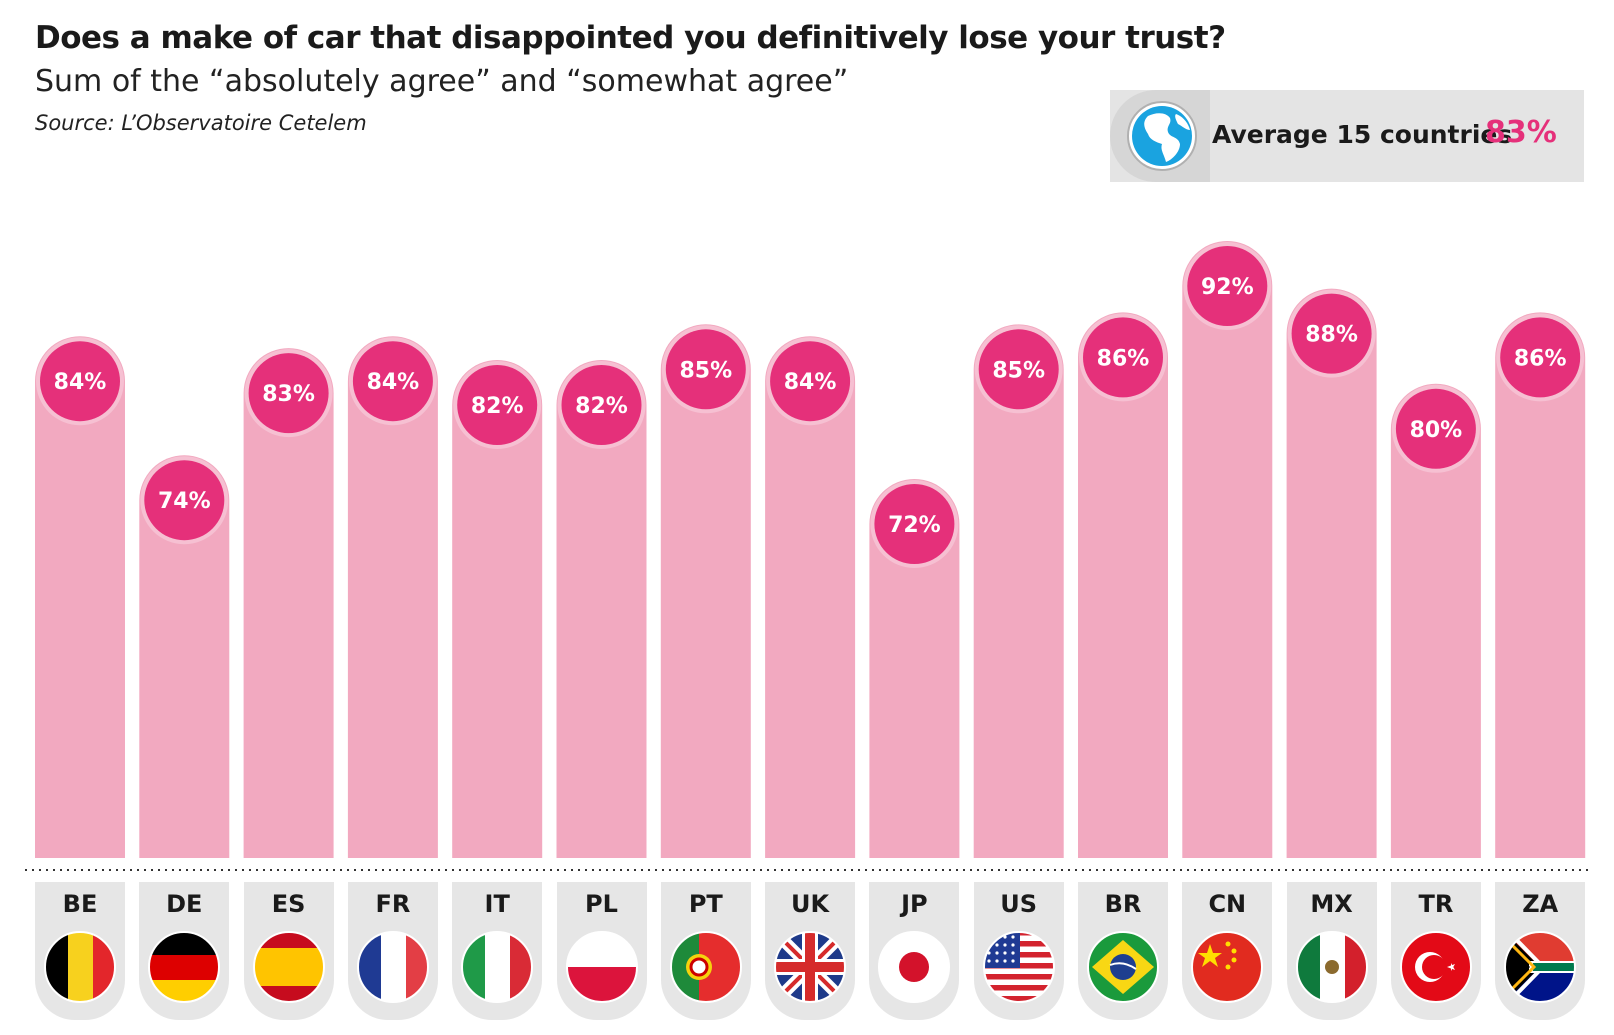  What do you see at coordinates (1521, 132) in the screenshot?
I see `average-value: 83%` at bounding box center [1521, 132].